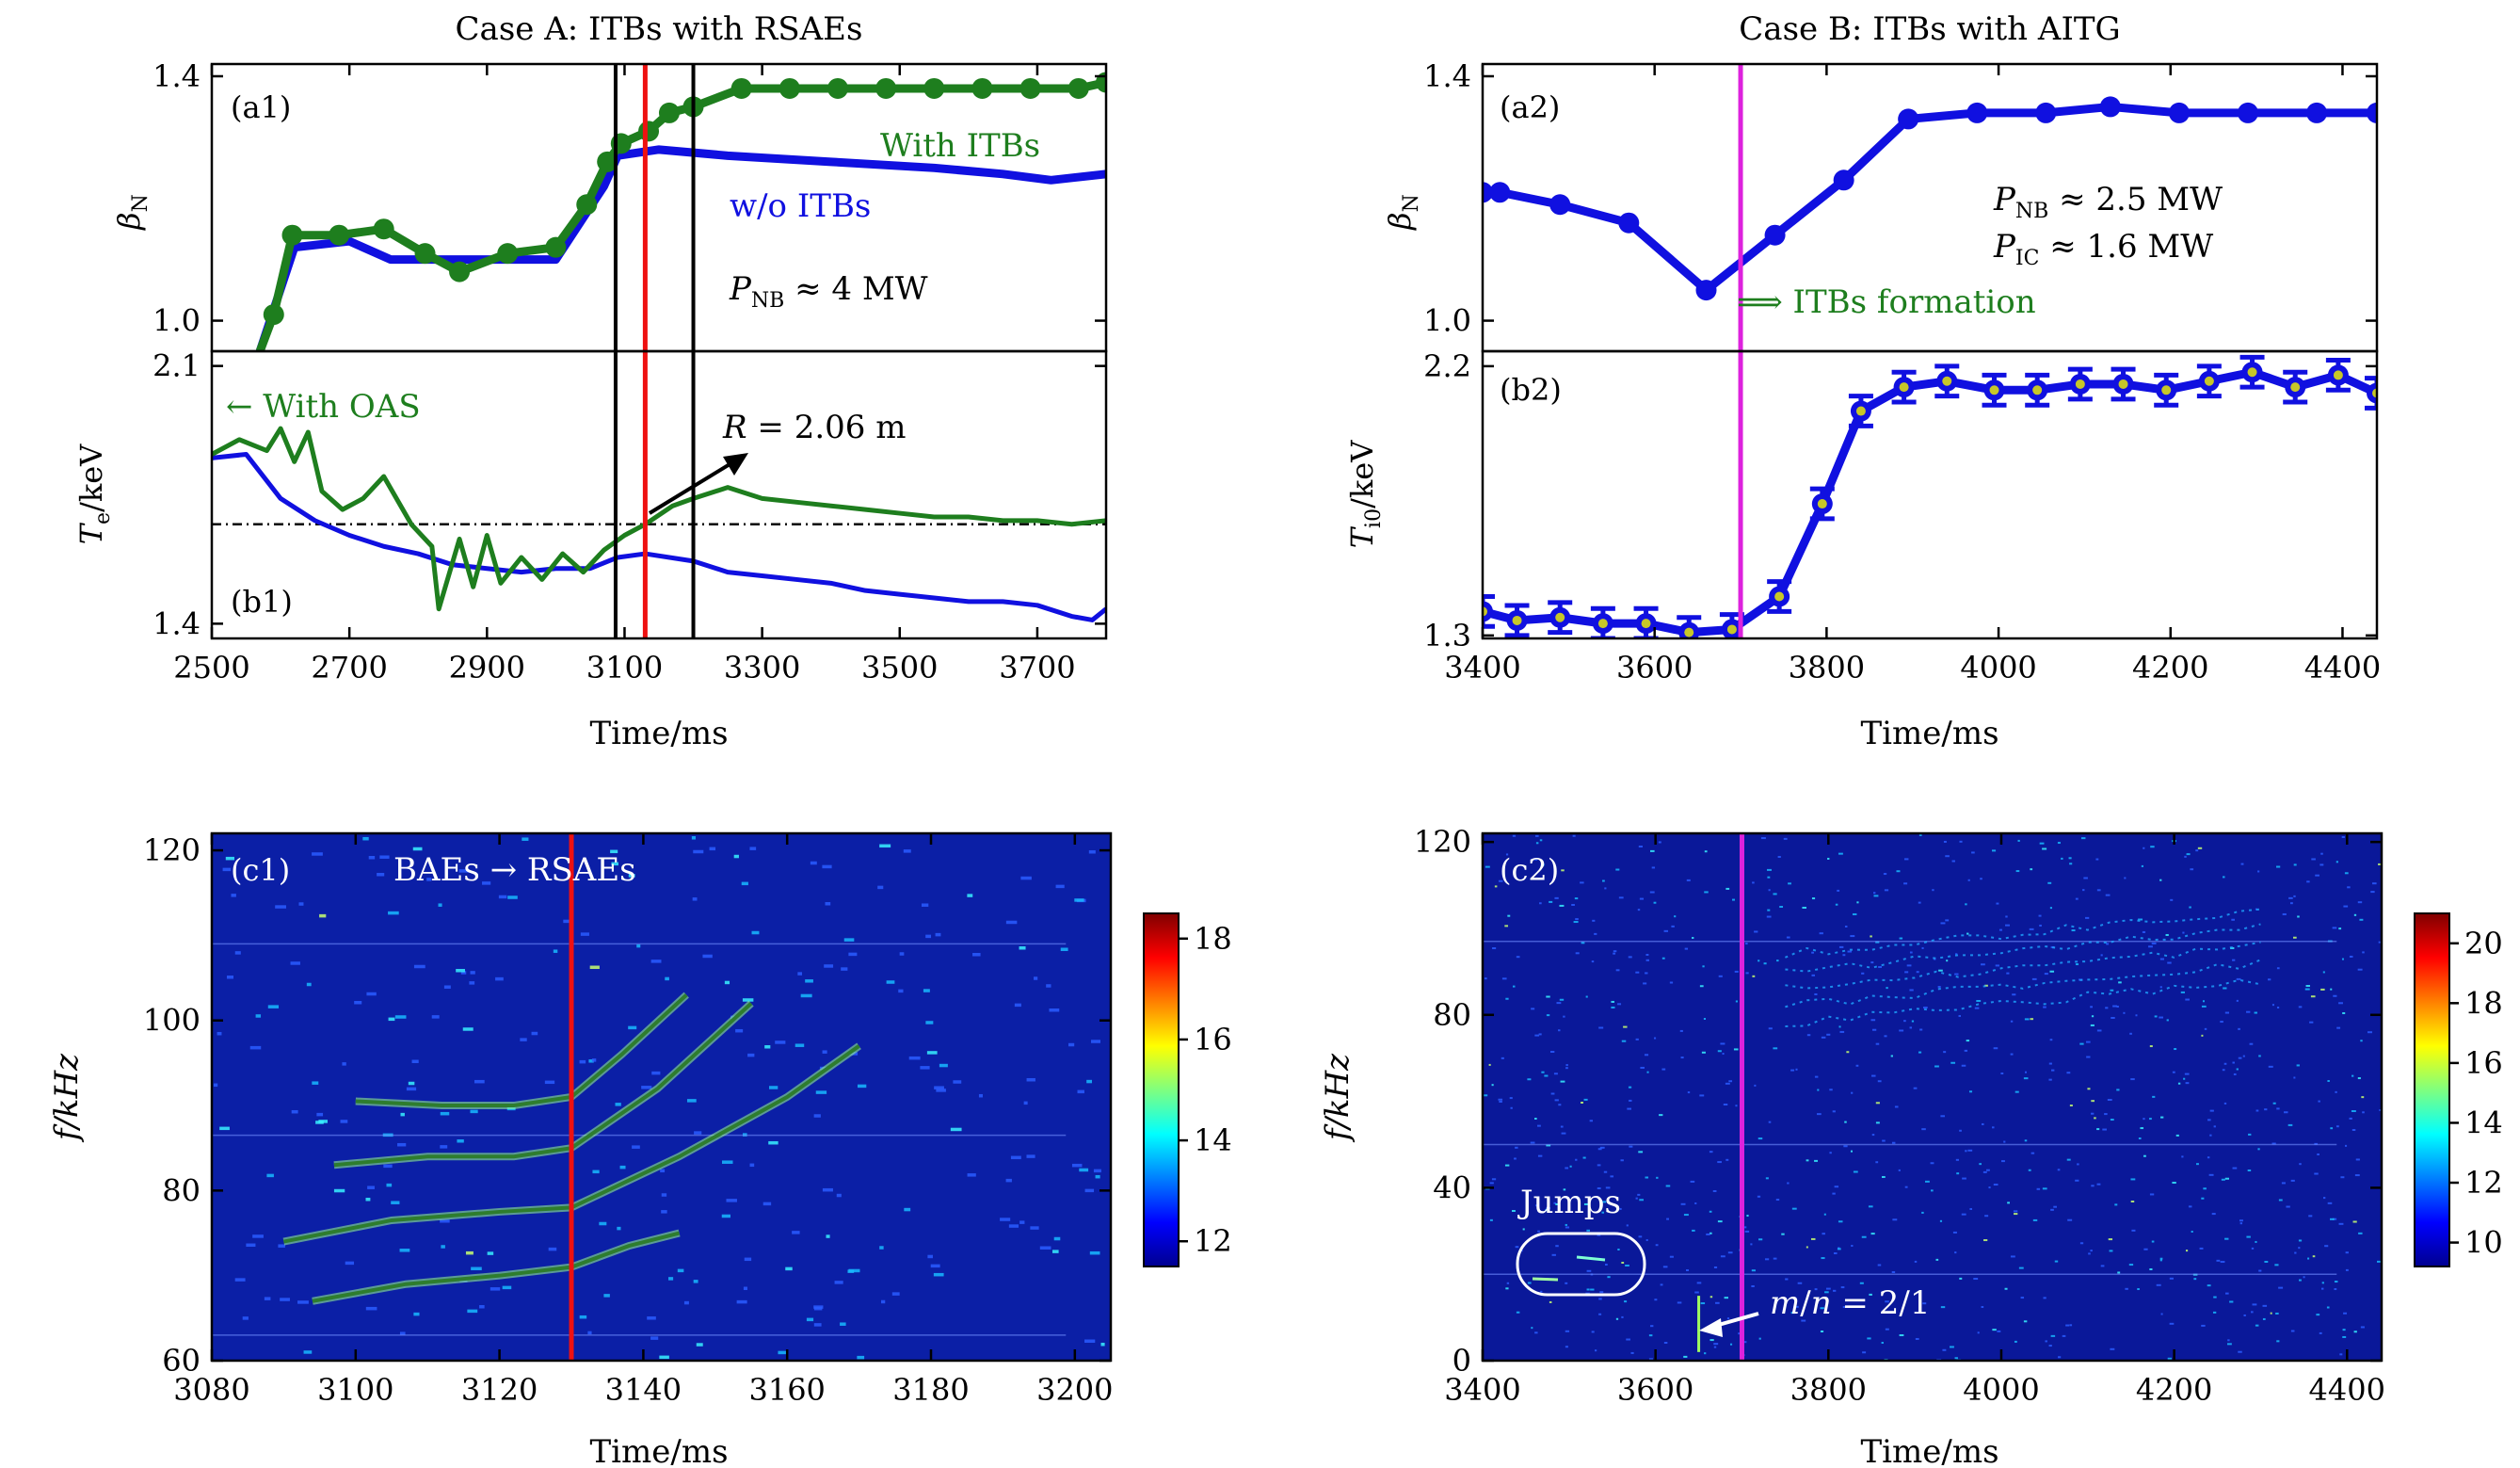  Describe the element at coordinates (496, 1267) in the screenshot. I see `mode-line` at that location.